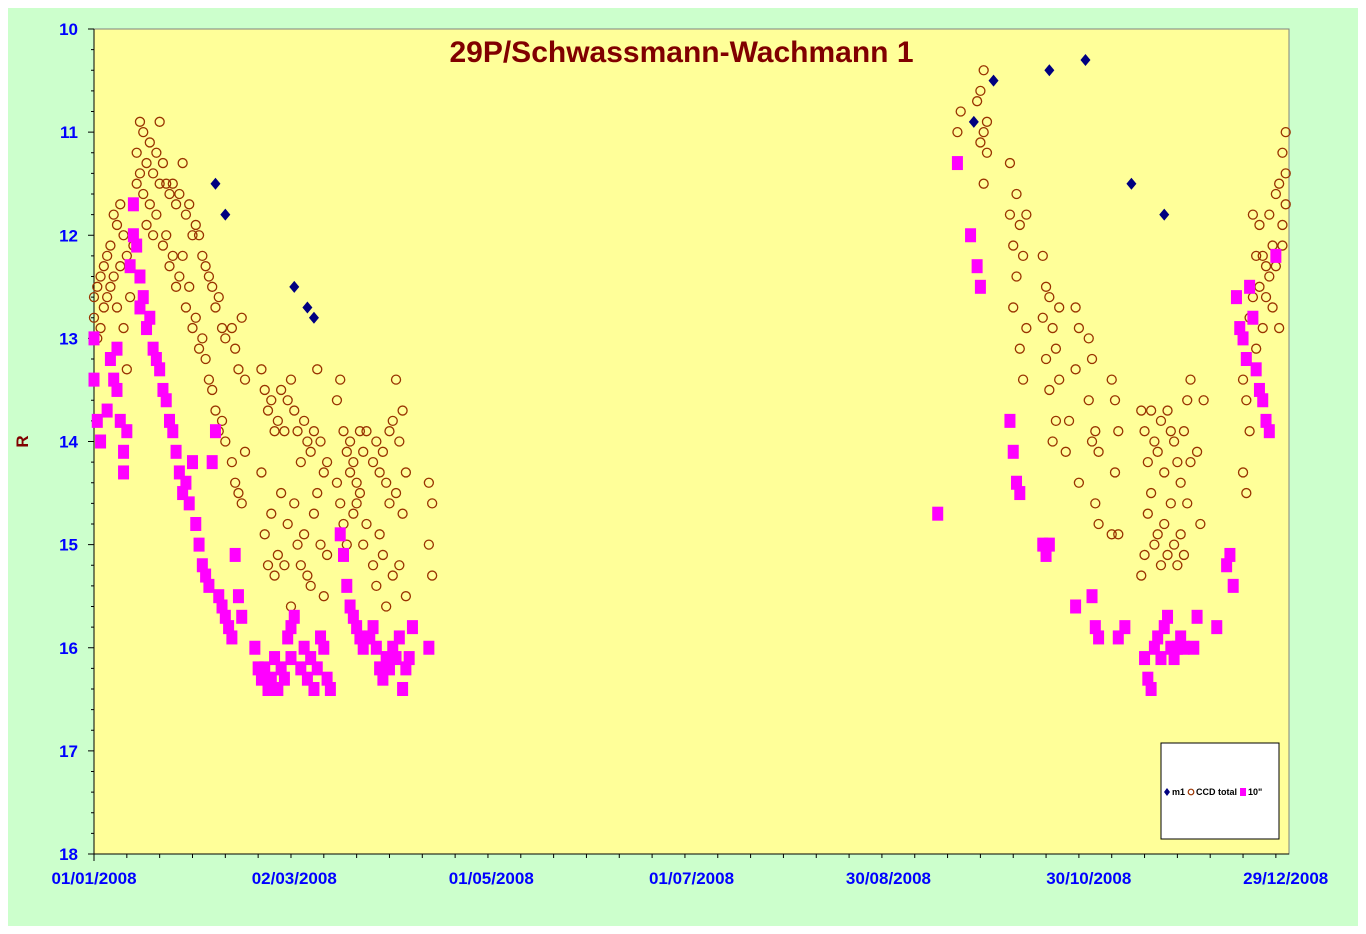 This screenshot has height=934, width=1366. I want to click on y-tick-label: 11, so click(69, 132).